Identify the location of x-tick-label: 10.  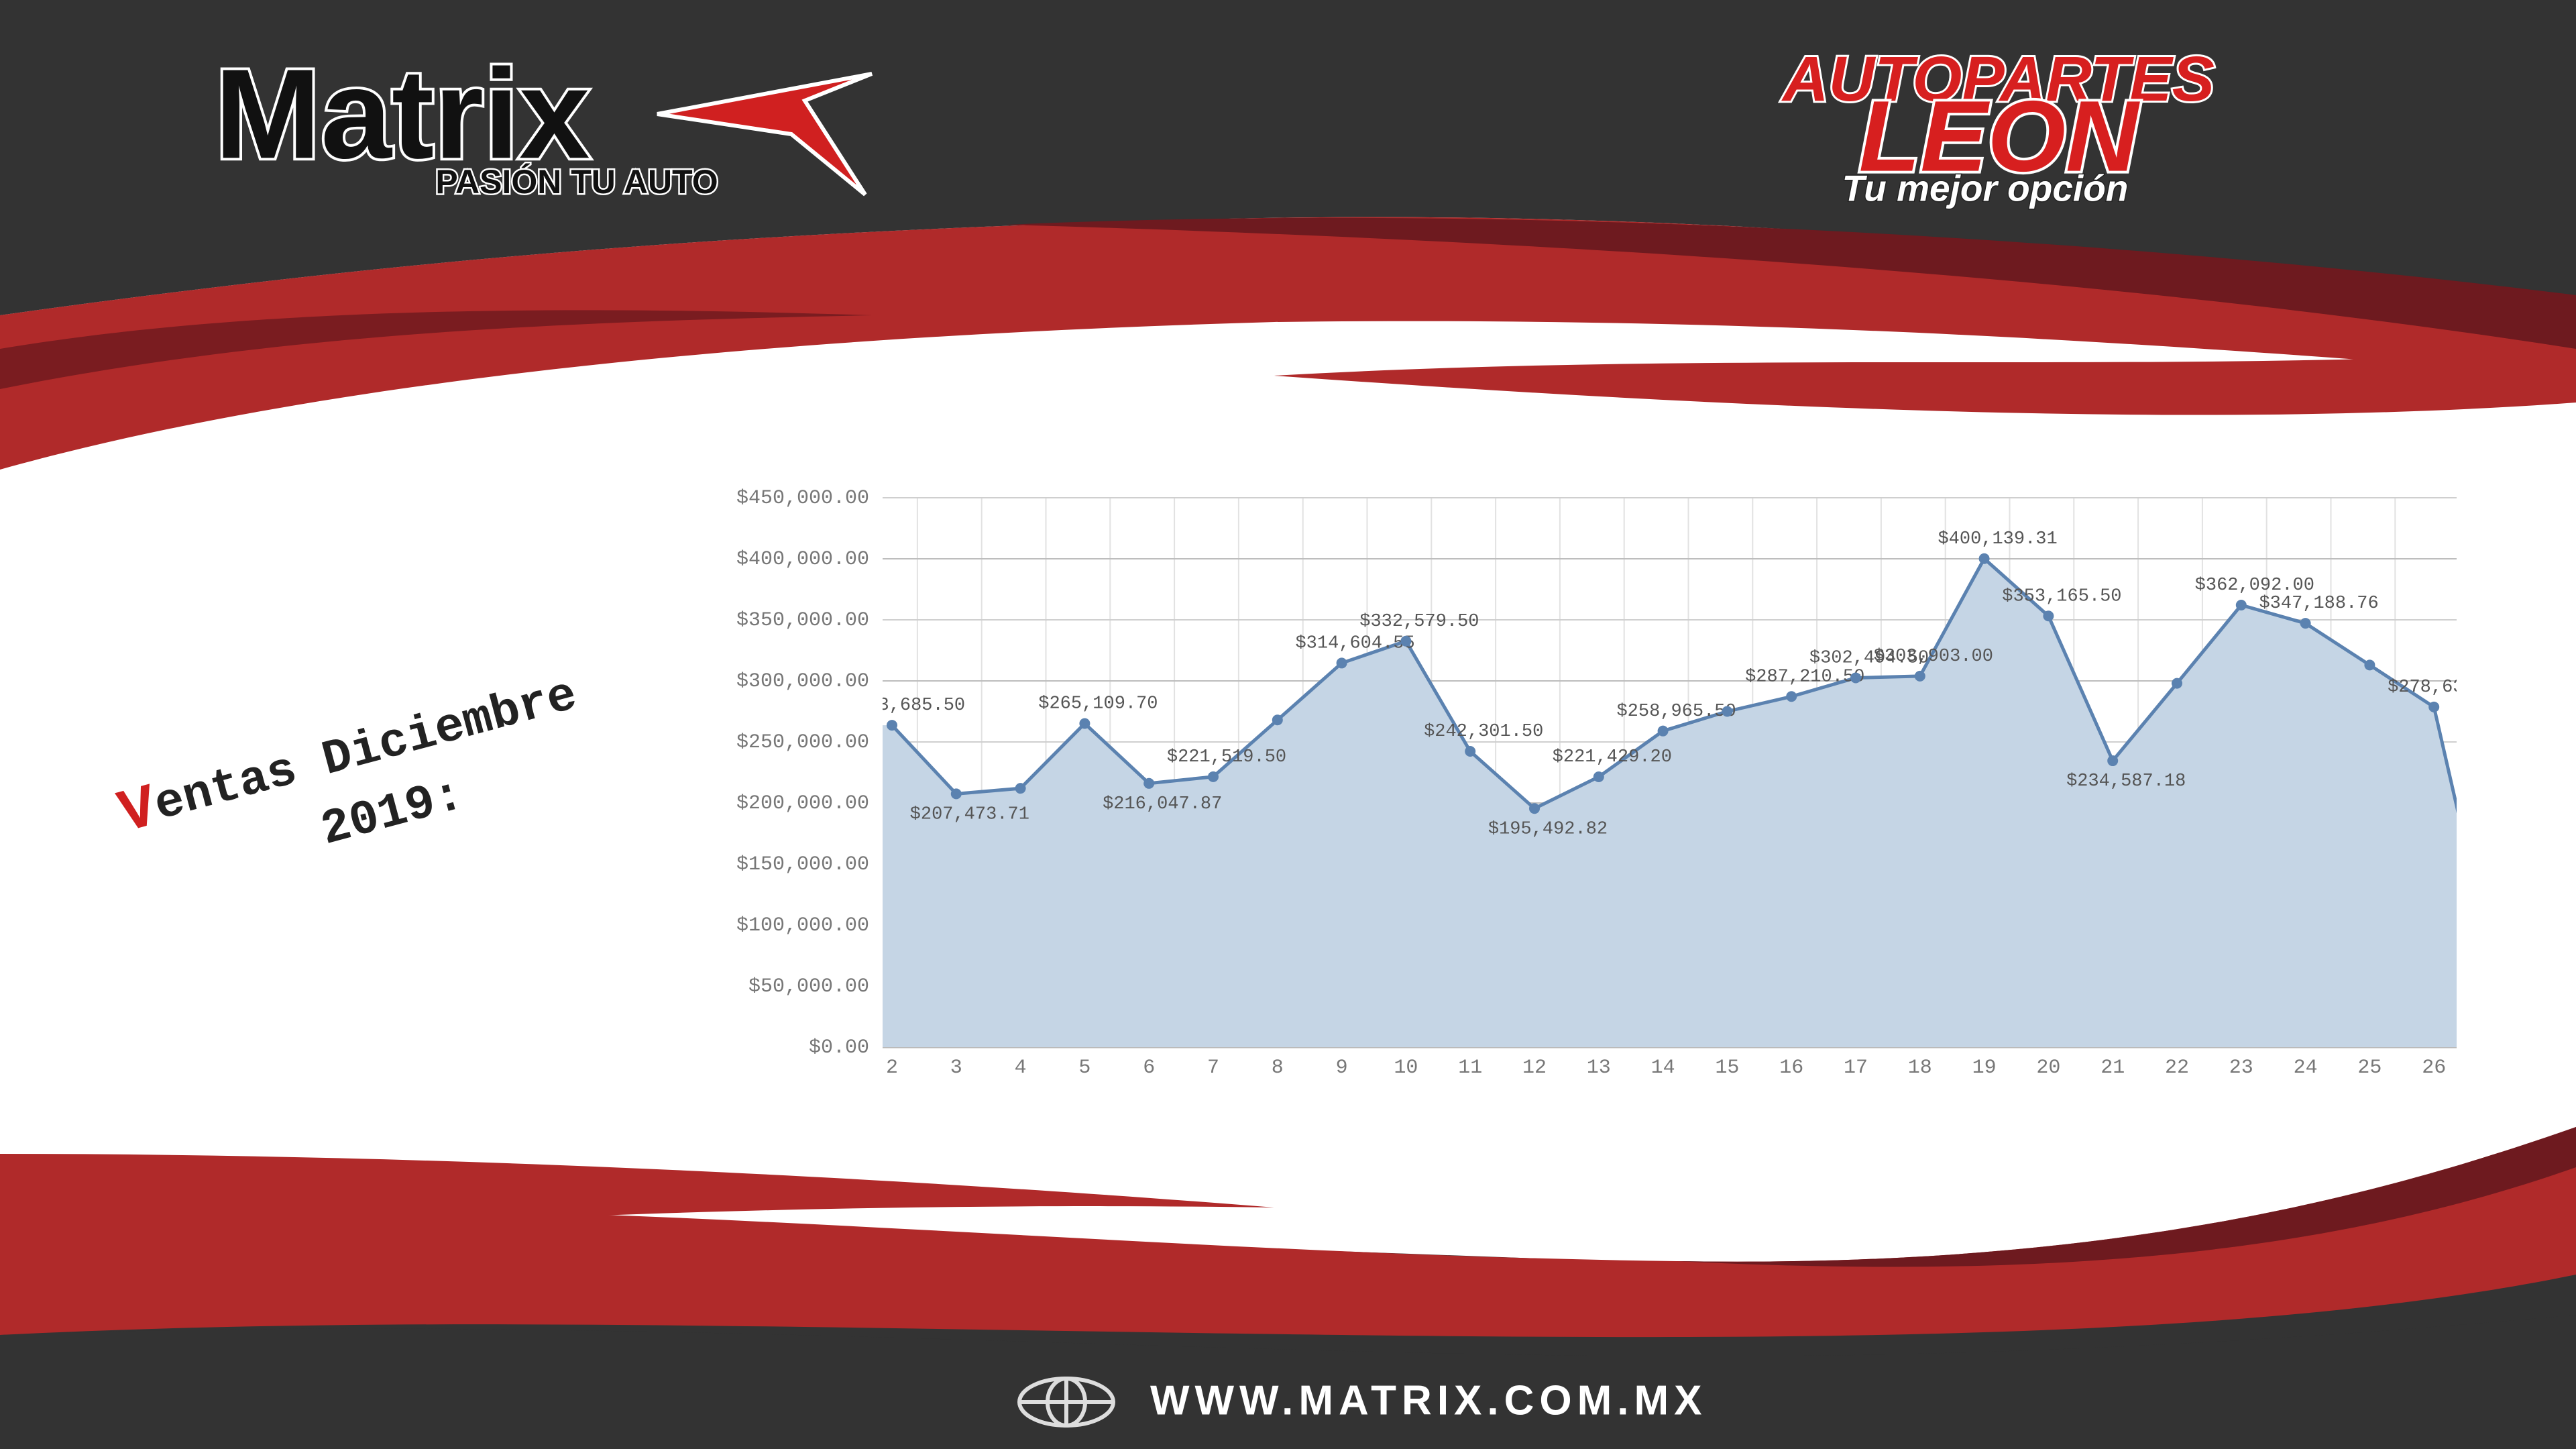
(1406, 1068).